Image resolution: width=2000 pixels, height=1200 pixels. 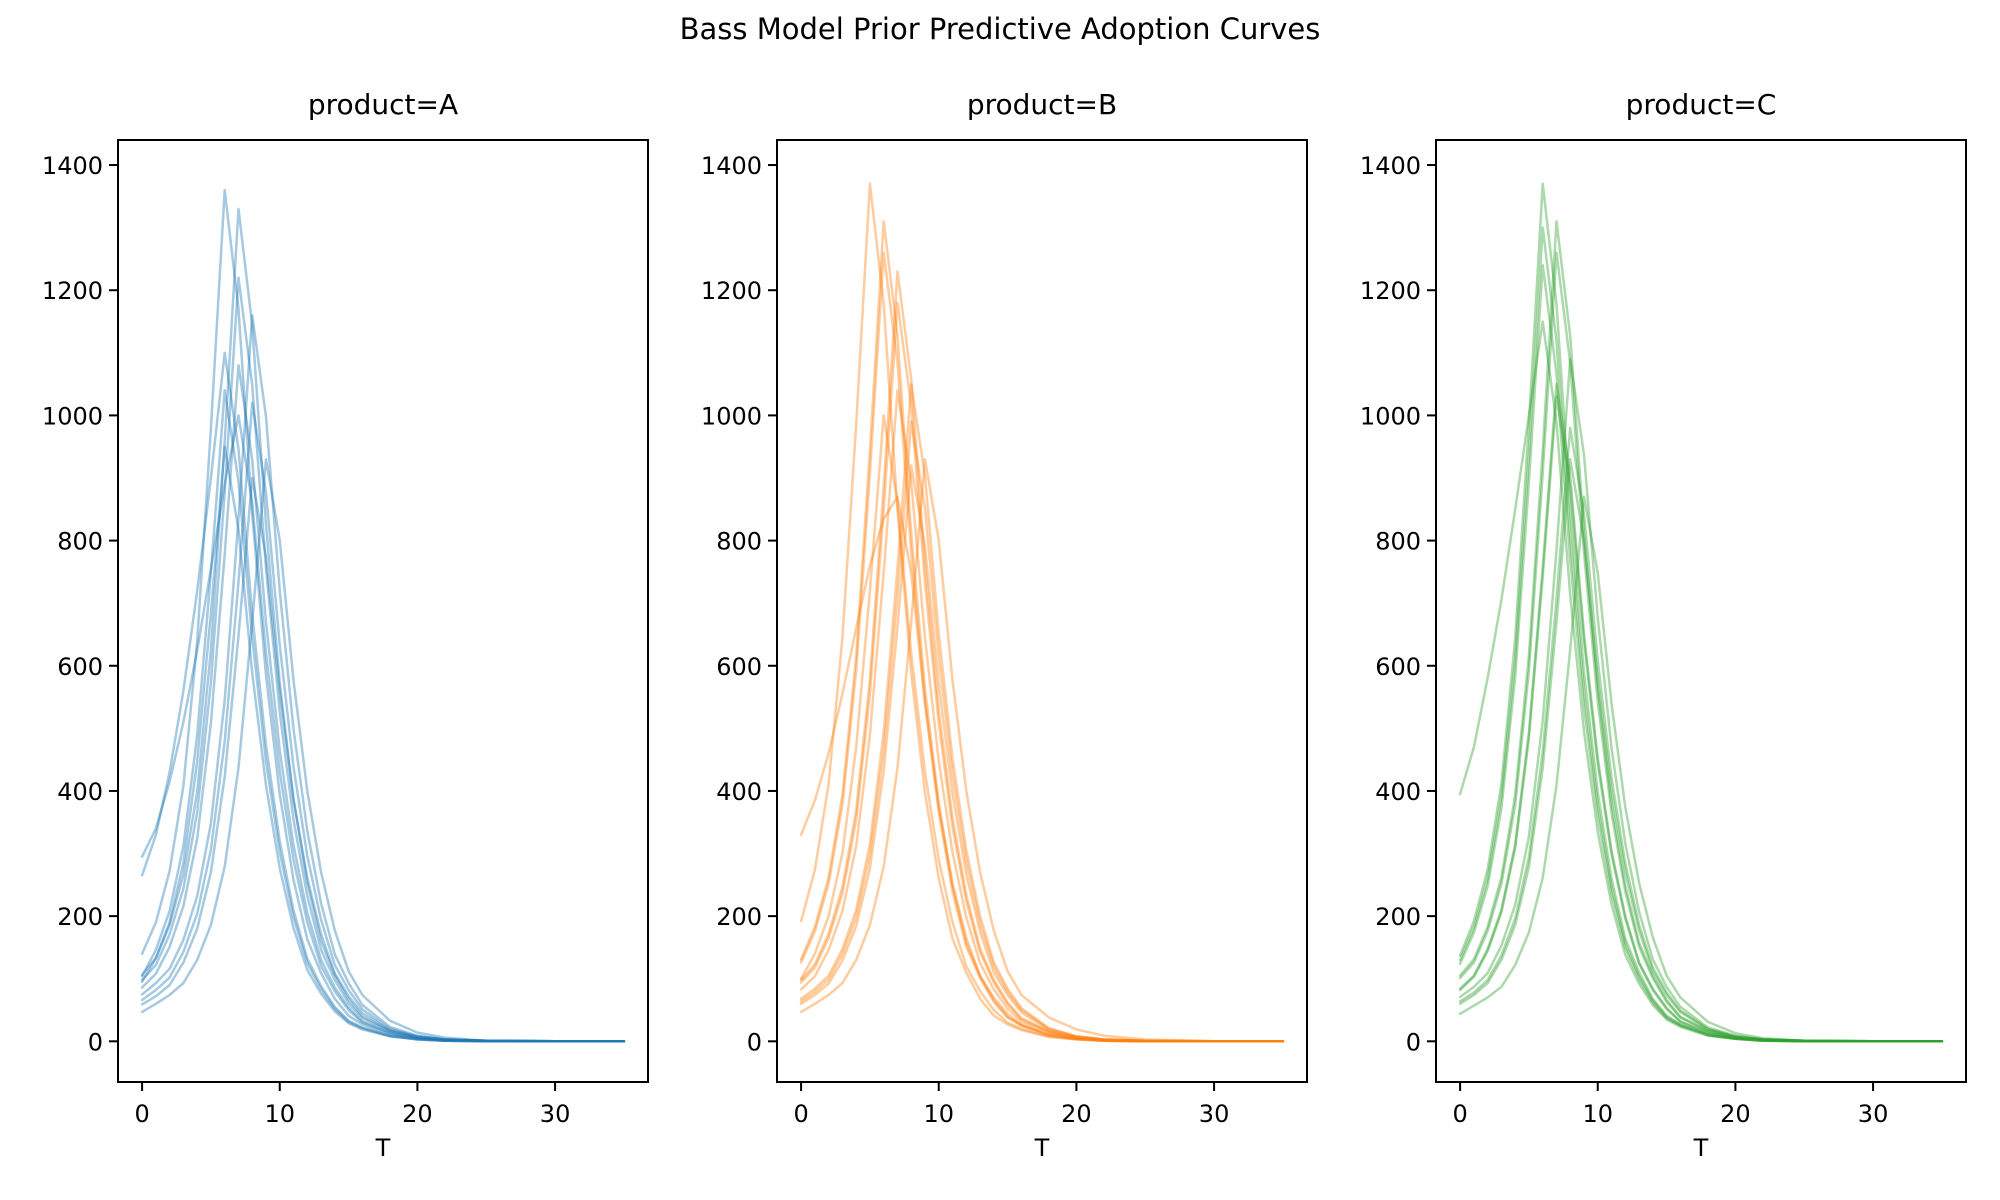 What do you see at coordinates (383, 1148) in the screenshot?
I see `x-axis-label-a: T` at bounding box center [383, 1148].